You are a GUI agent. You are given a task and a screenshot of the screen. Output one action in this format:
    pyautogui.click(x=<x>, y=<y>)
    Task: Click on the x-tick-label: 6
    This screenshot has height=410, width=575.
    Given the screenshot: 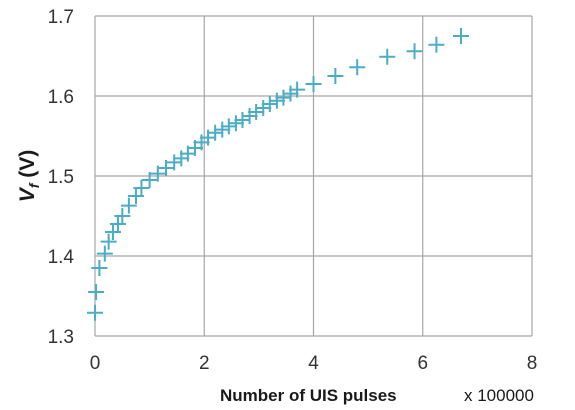 What is the action you would take?
    pyautogui.click(x=422, y=363)
    